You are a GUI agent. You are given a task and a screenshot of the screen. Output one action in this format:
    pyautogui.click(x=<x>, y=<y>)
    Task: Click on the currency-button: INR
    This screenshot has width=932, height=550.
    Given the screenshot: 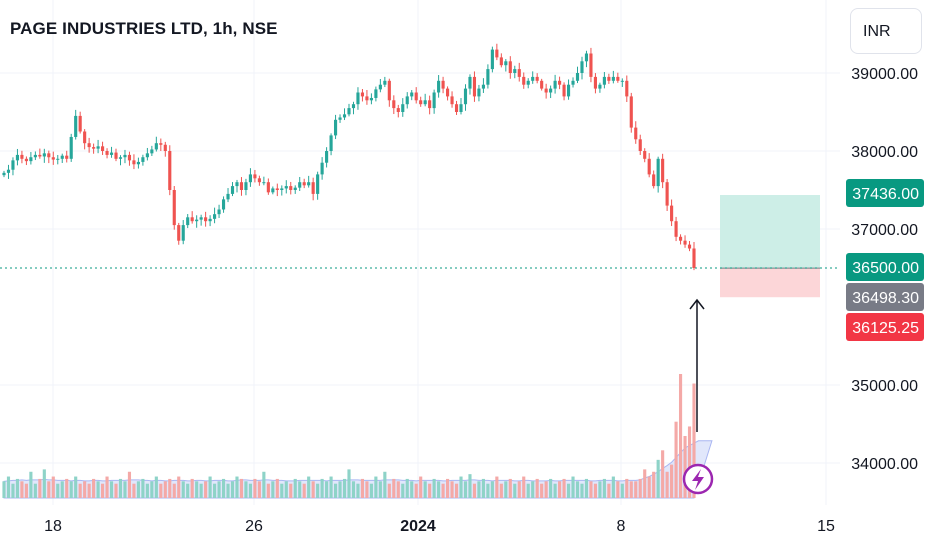 What is the action you would take?
    pyautogui.click(x=886, y=31)
    